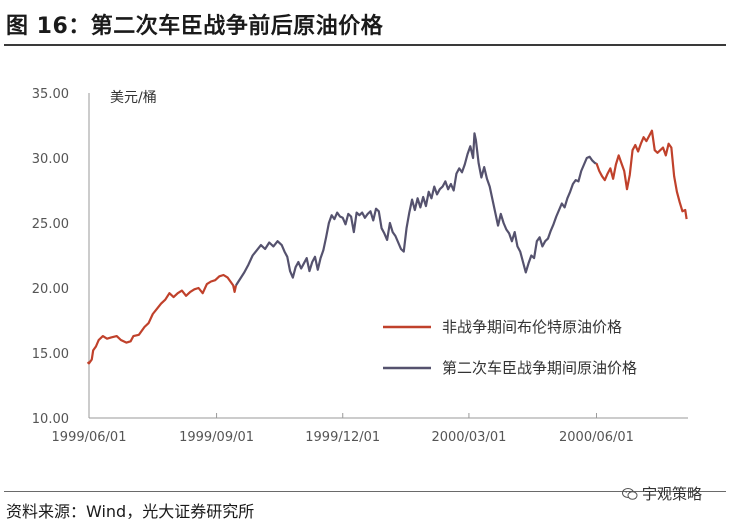  I want to click on y-tick-labels: 35.00 30.00 25.00 20.00 15.00 10.00, so click(50, 257).